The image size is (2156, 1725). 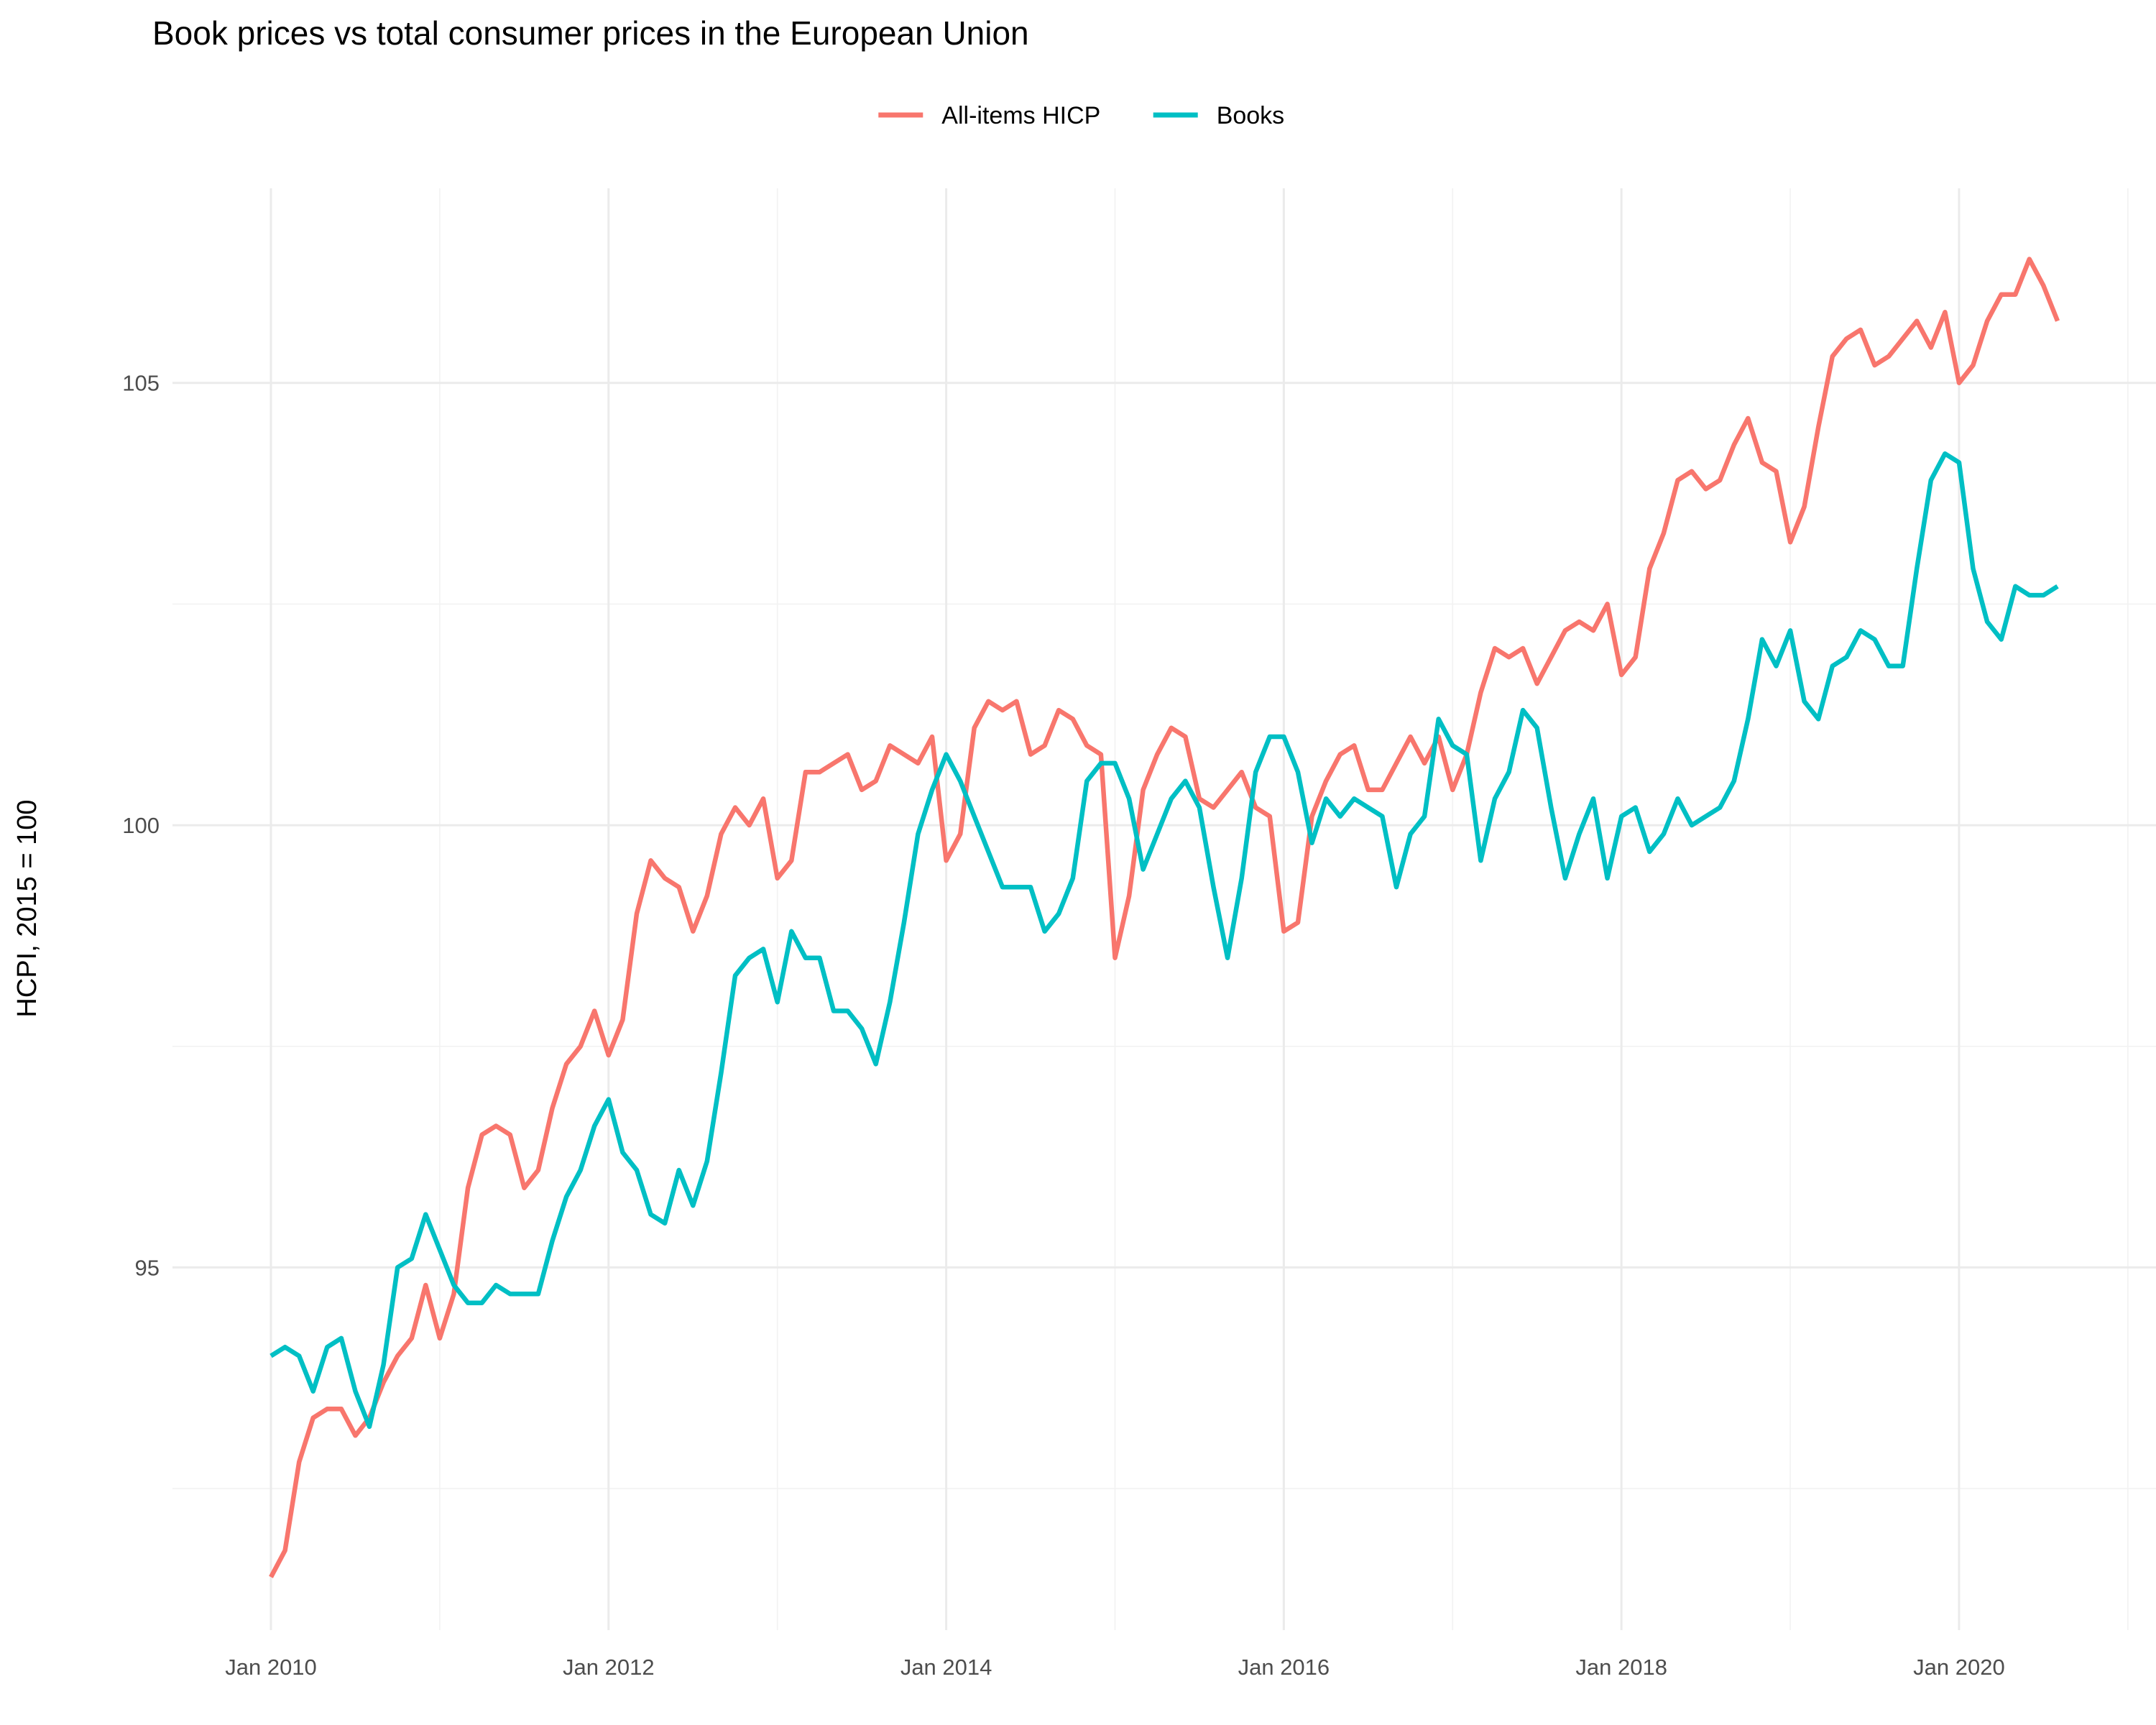 What do you see at coordinates (1621, 1667) in the screenshot?
I see `x-tick-label: Jan 2018` at bounding box center [1621, 1667].